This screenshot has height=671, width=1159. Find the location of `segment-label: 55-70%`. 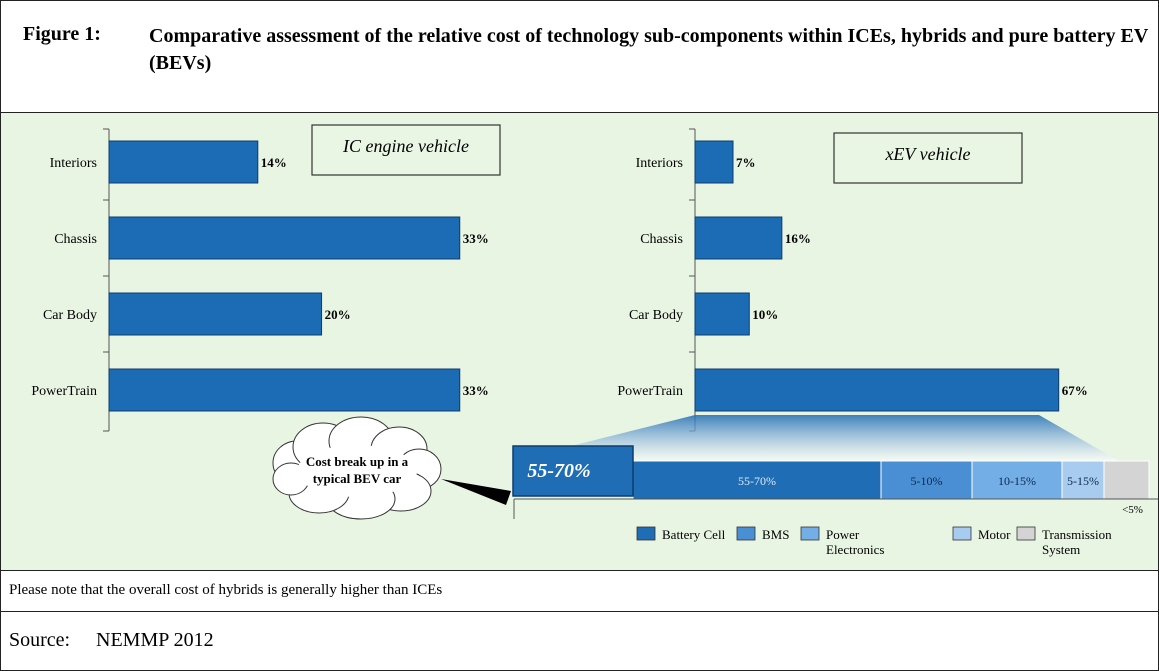

segment-label: 55-70% is located at coordinates (757, 481).